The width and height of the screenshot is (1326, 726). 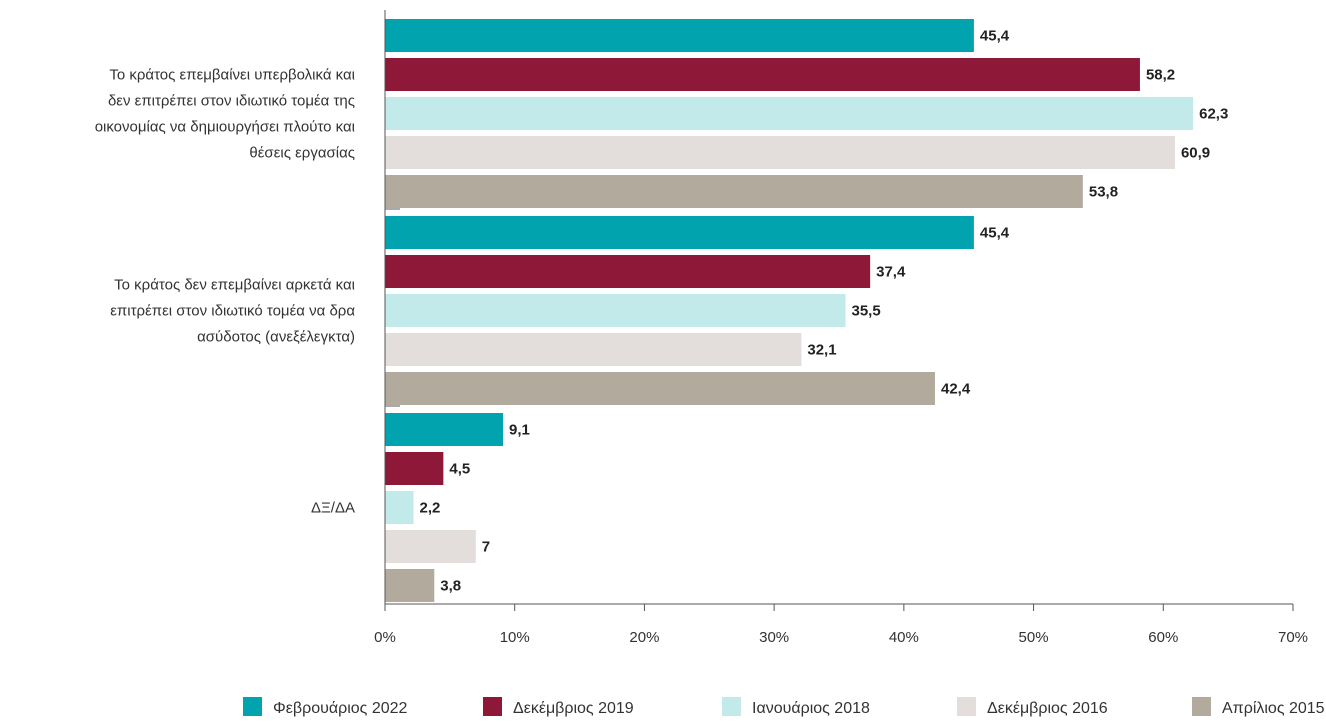 What do you see at coordinates (519, 430) in the screenshot?
I see `value-label-cat3-series1: 9,1` at bounding box center [519, 430].